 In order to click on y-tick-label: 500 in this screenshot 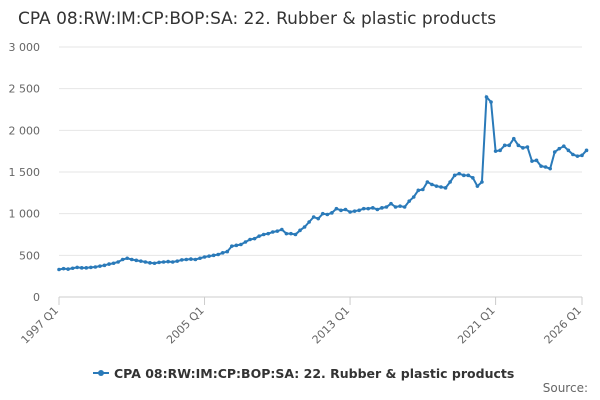, I will do `click(29, 255)`.